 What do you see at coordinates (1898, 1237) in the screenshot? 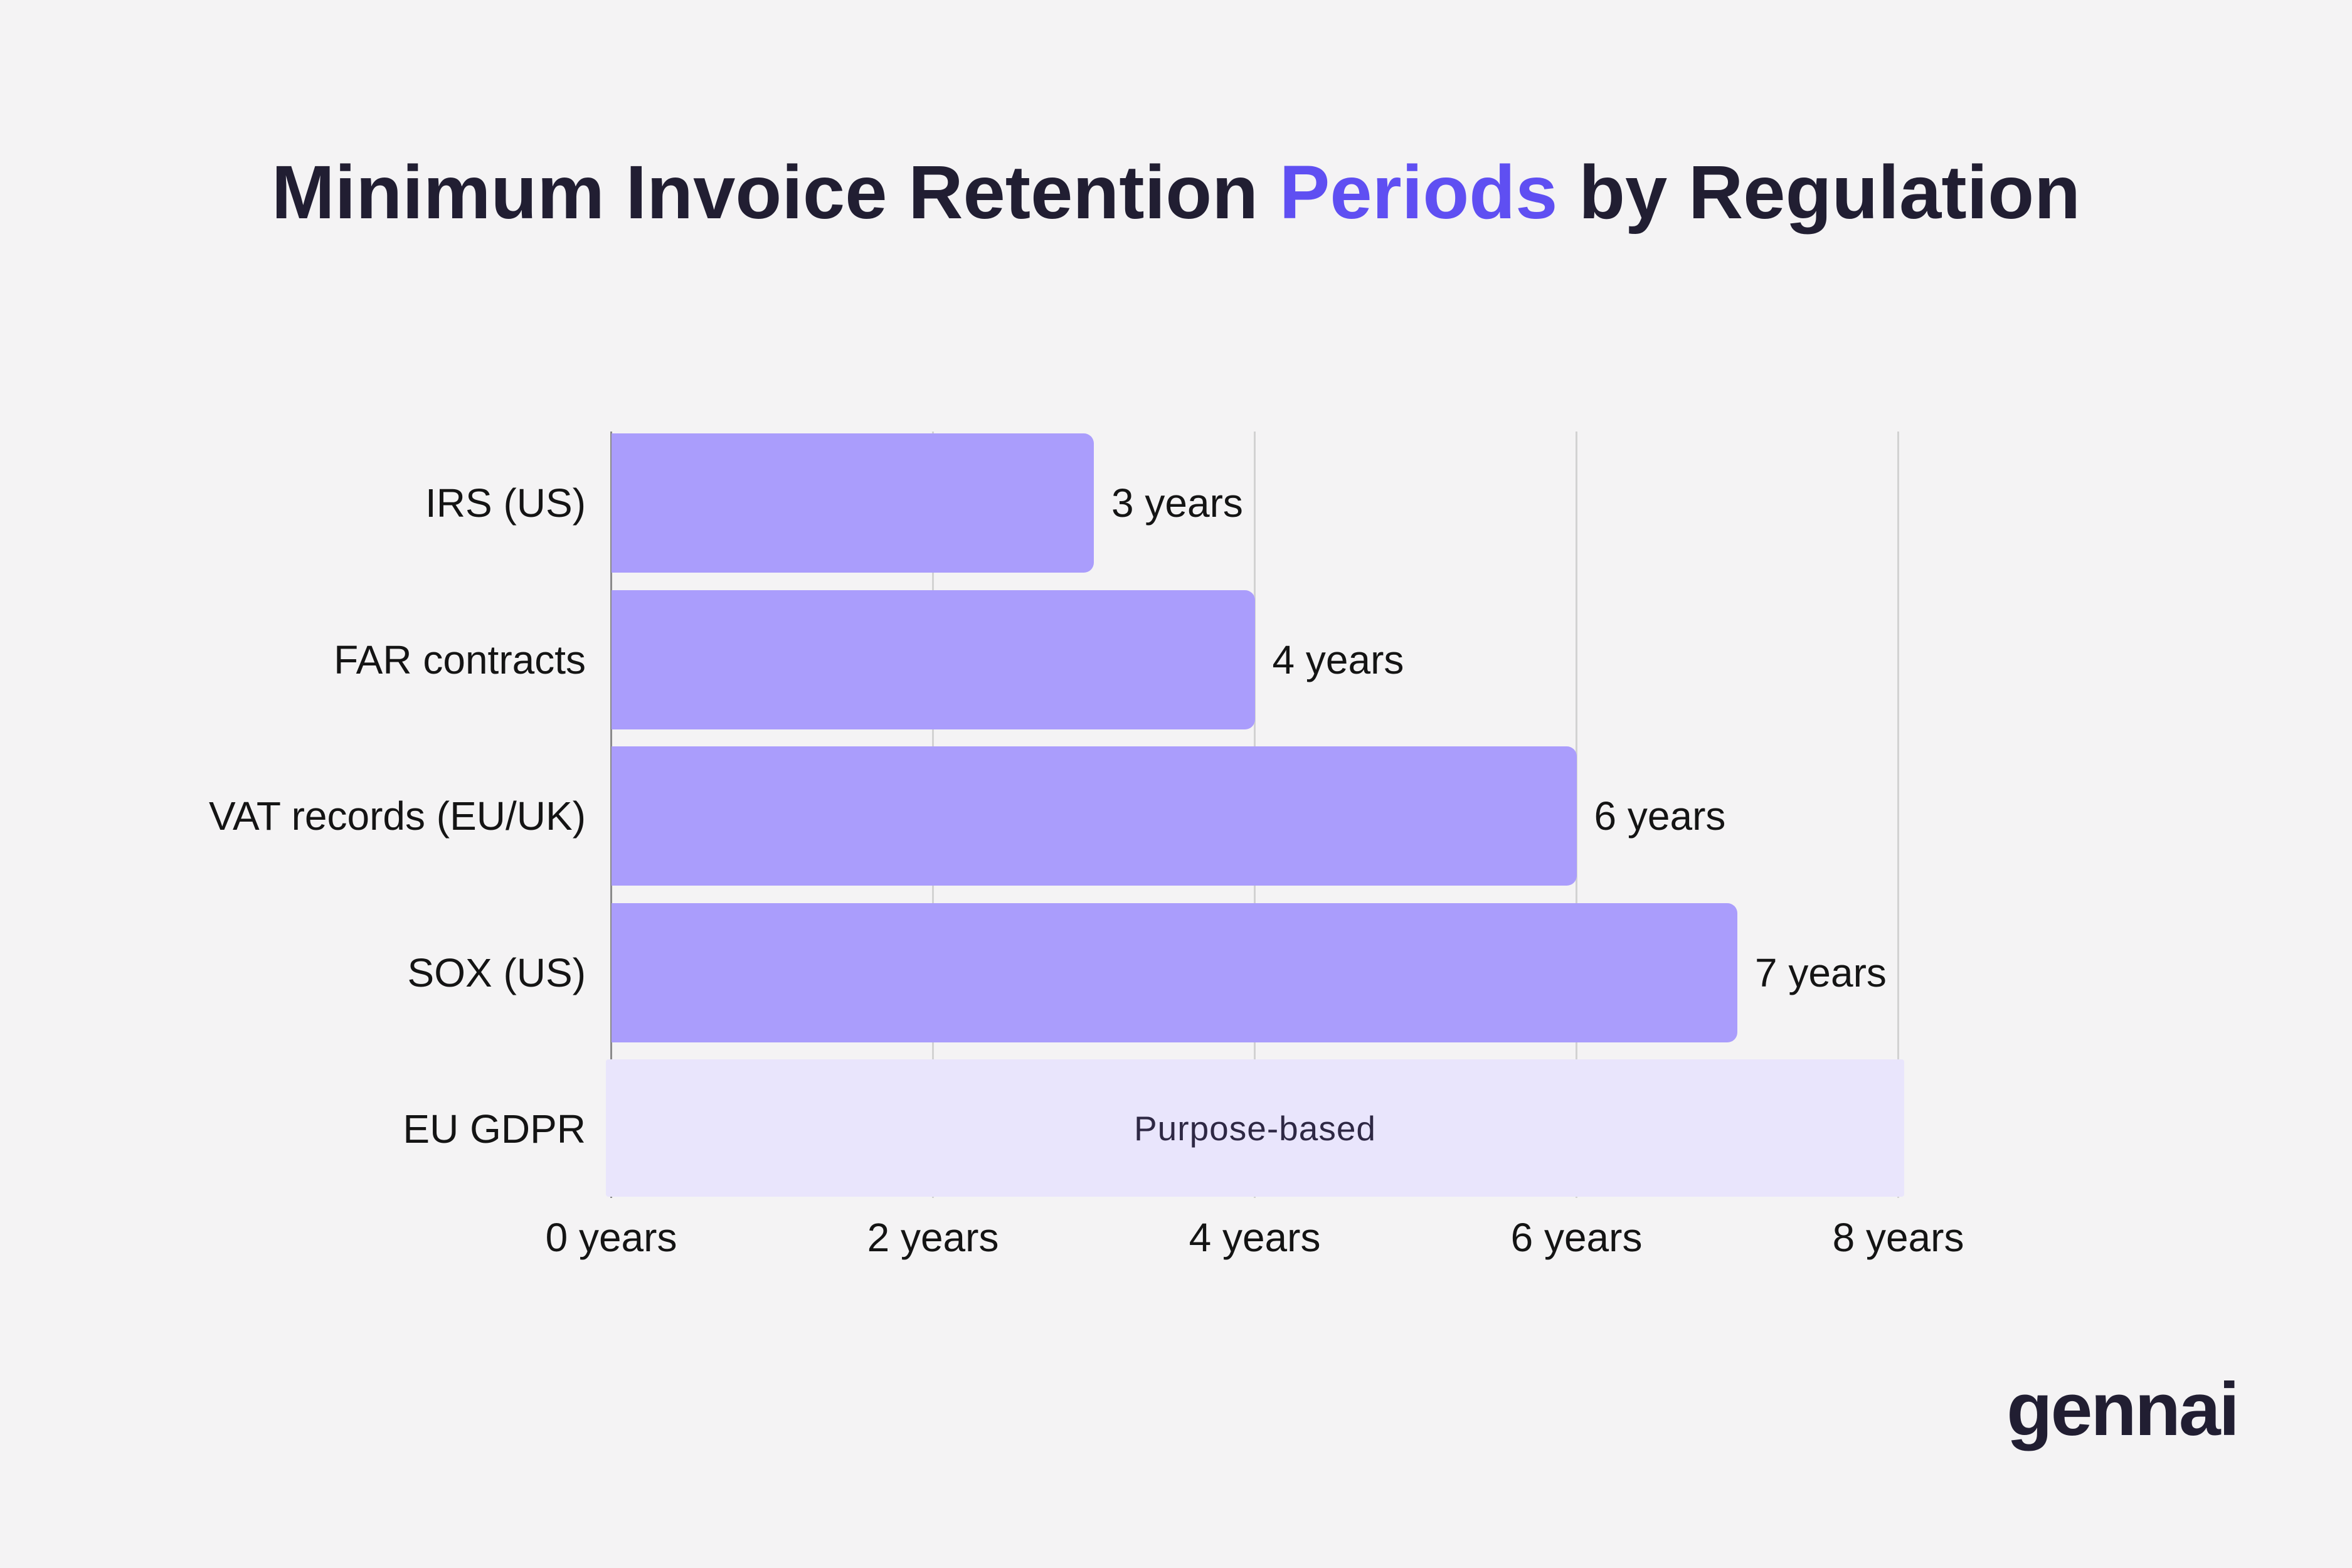
I see `x-tick-label: 8 years` at bounding box center [1898, 1237].